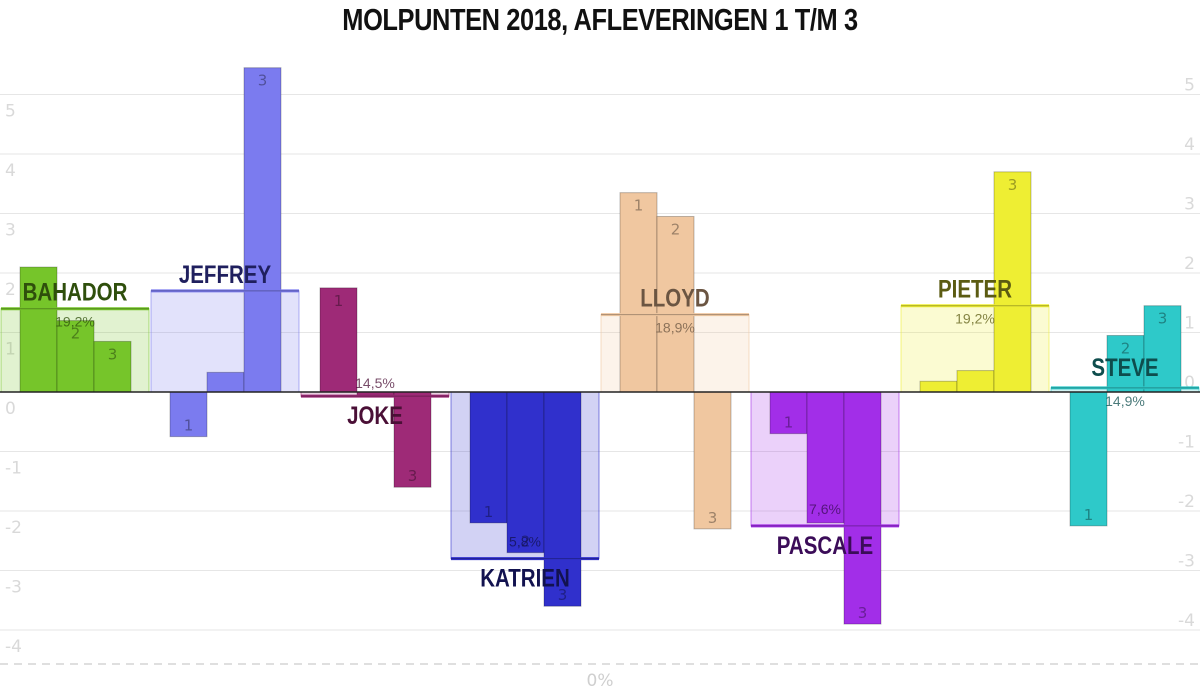 The height and width of the screenshot is (700, 1200). Describe the element at coordinates (1124, 367) in the screenshot. I see `candidate-name: STEVE` at that location.